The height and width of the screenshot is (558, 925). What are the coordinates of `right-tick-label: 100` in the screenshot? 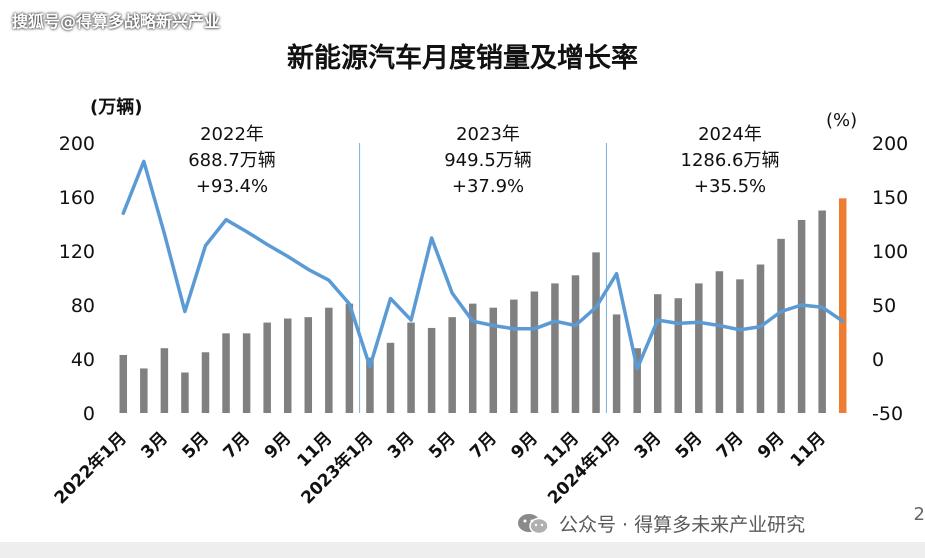 It's located at (890, 252).